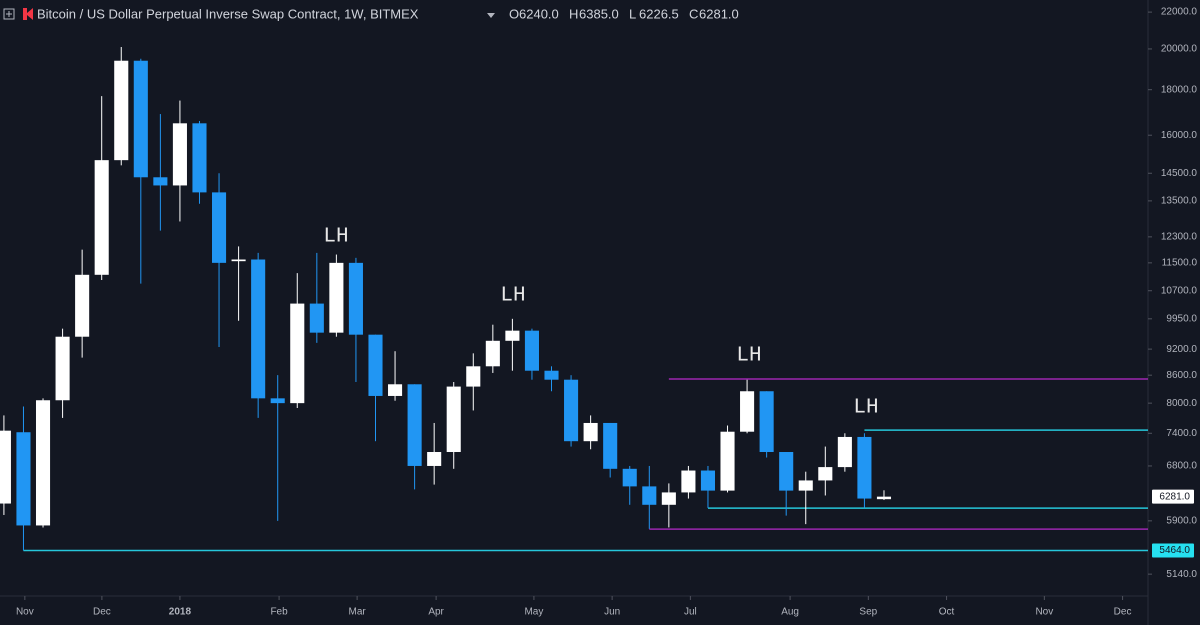  Describe the element at coordinates (533, 612) in the screenshot. I see `x-tick-label: May` at that location.